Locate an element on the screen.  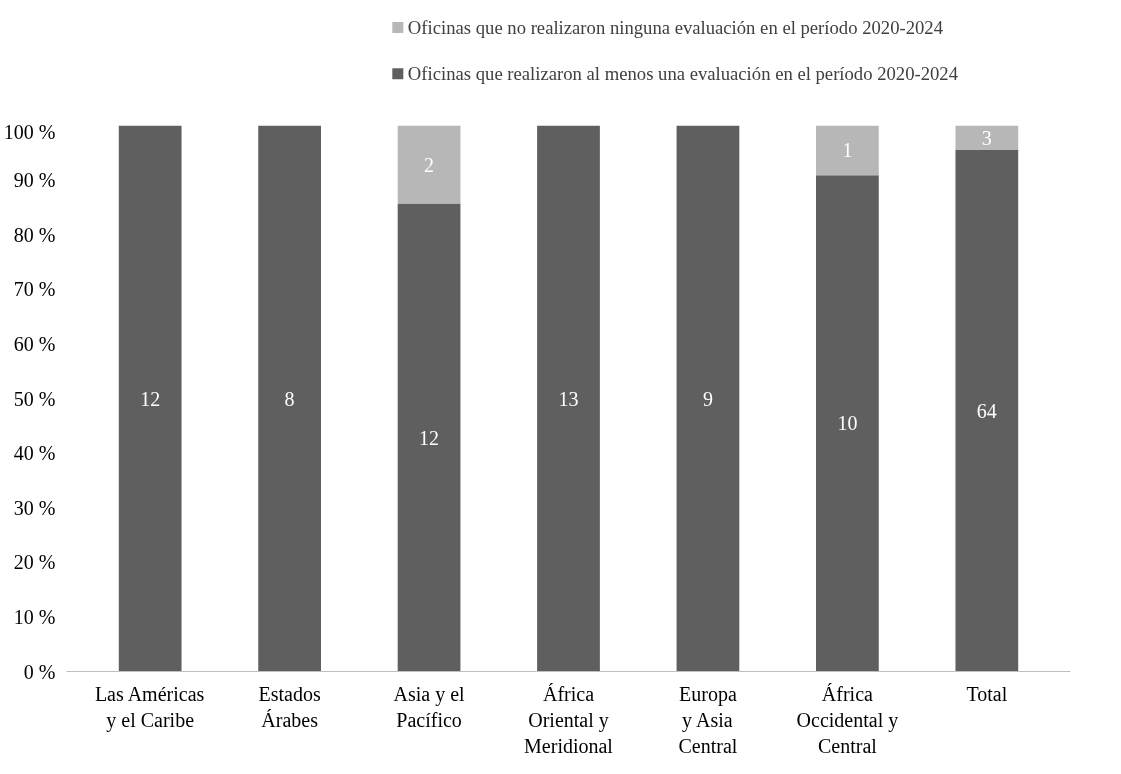
y-tick-label: 10 % is located at coordinates (34, 616).